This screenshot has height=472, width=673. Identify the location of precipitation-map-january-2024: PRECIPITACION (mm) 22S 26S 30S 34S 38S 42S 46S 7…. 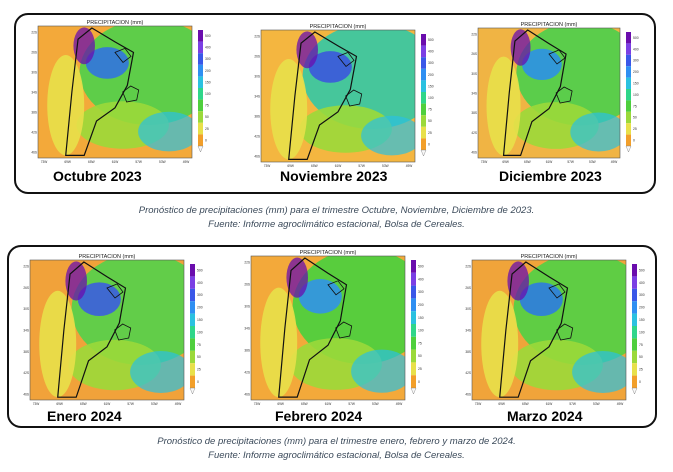
(113, 330).